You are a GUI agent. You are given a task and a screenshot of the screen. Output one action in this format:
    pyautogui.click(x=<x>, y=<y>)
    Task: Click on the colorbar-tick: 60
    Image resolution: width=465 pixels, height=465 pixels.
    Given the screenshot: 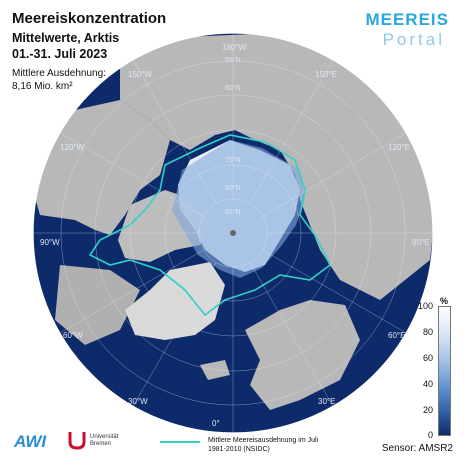 What is the action you would take?
    pyautogui.click(x=421, y=358)
    